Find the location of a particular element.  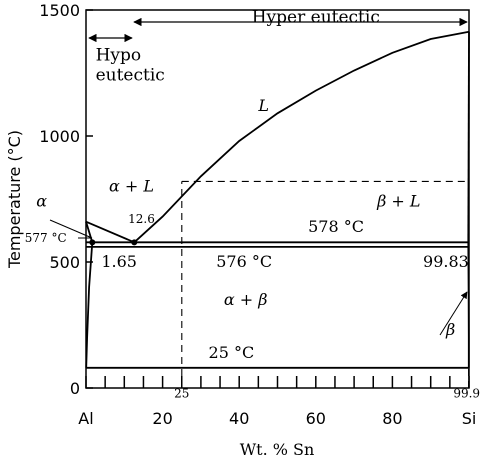

annotation-label: 1.65 is located at coordinates (119, 261).